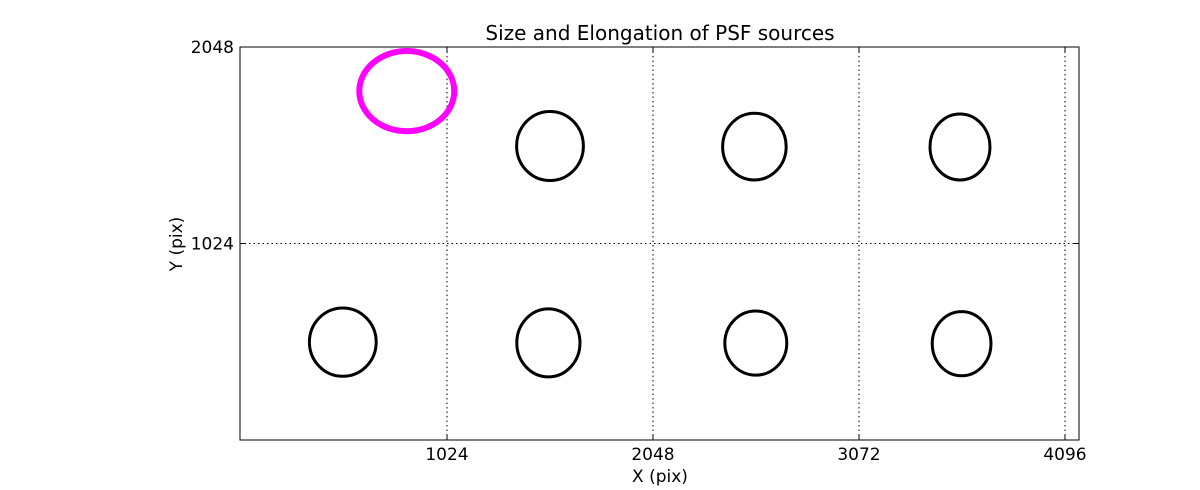 The height and width of the screenshot is (490, 1200). I want to click on y-axis-label: Y (pix), so click(177, 245).